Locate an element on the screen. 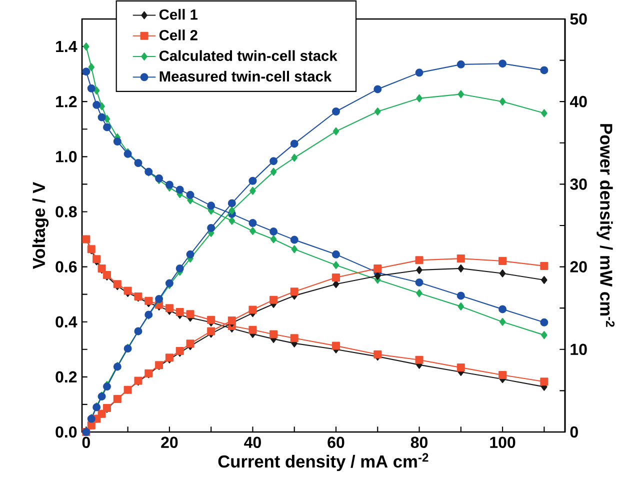 The width and height of the screenshot is (632, 485). legend-label: Calculated twin-cell stack is located at coordinates (248, 55).